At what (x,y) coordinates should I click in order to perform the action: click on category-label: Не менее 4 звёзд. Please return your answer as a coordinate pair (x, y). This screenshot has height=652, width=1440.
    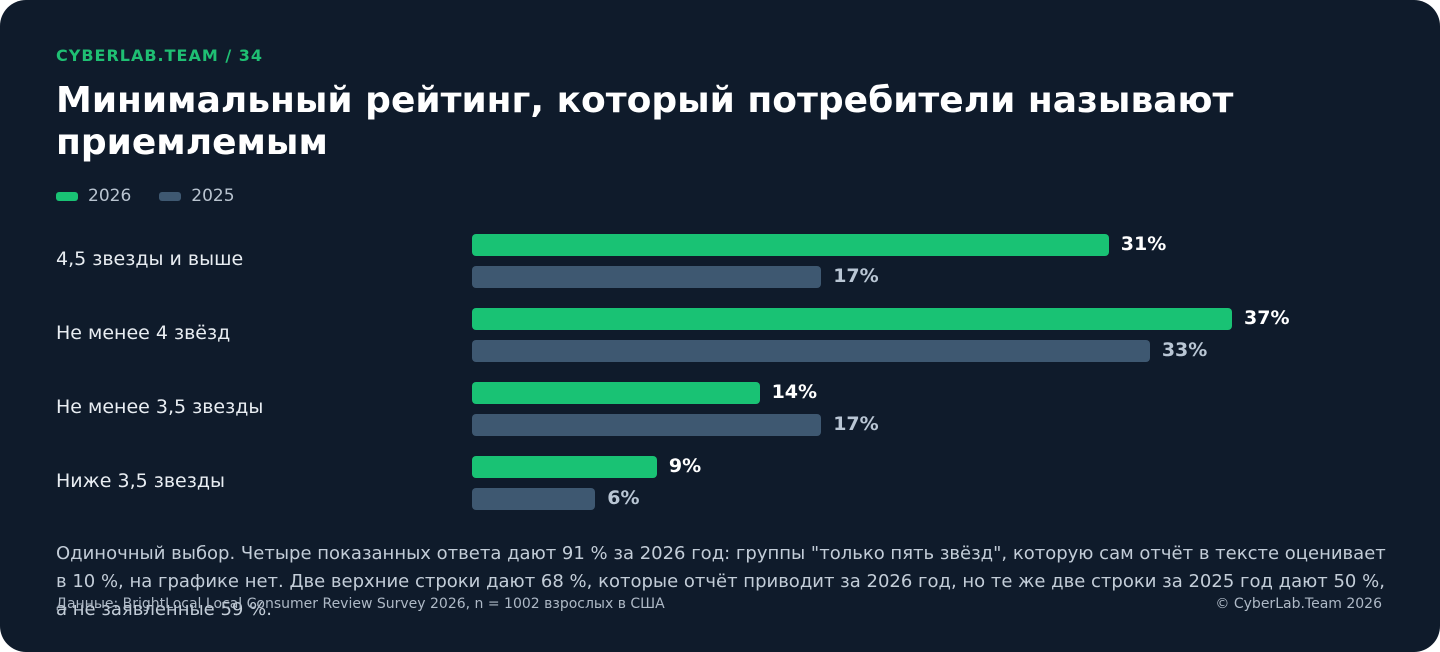
    Looking at the image, I should click on (143, 333).